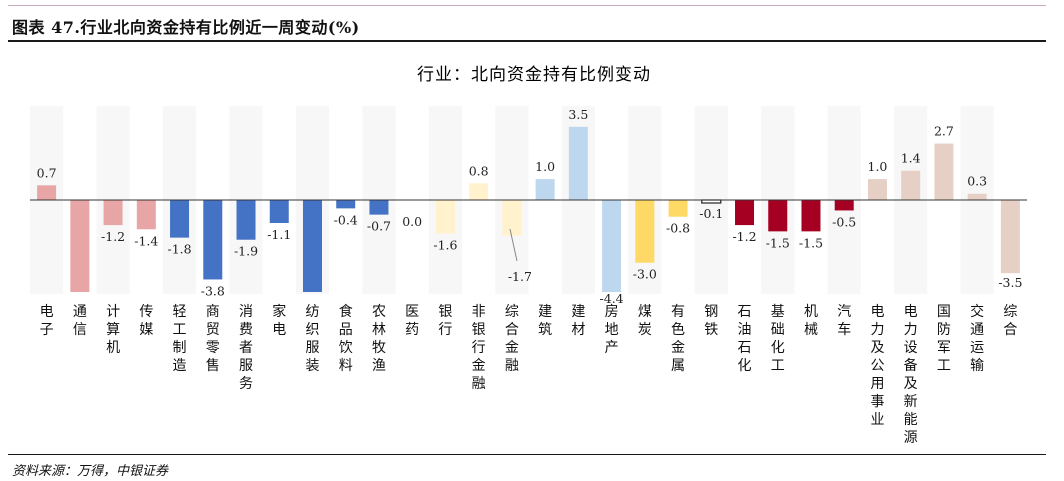  What do you see at coordinates (113, 348) in the screenshot?
I see `category-label: 机` at bounding box center [113, 348].